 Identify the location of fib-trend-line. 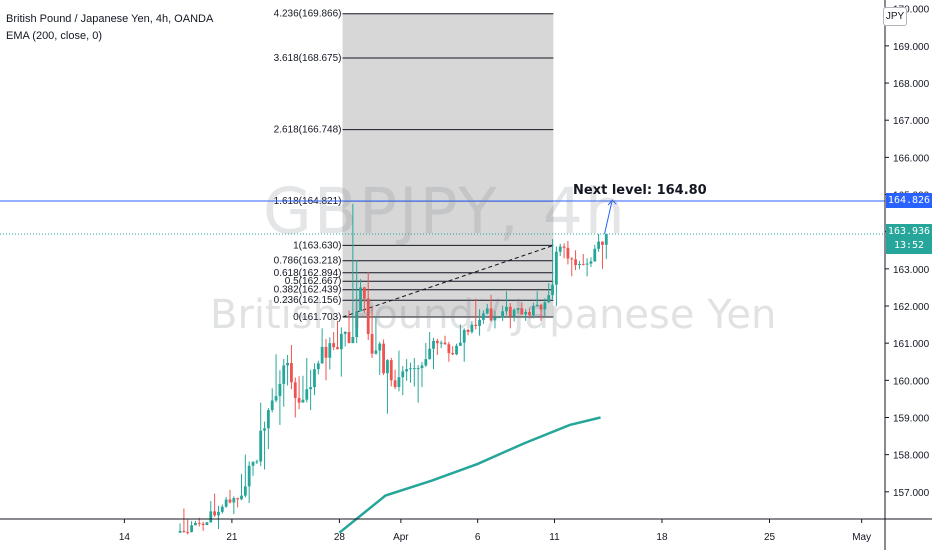
(448, 281).